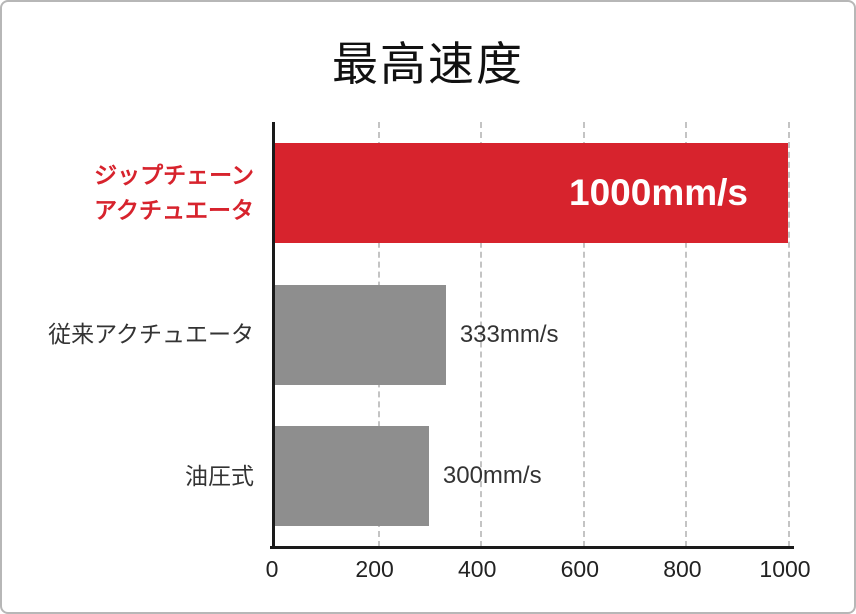 This screenshot has width=856, height=614. I want to click on category-label-0: ジップチェーン アクチュエータ, so click(132, 193).